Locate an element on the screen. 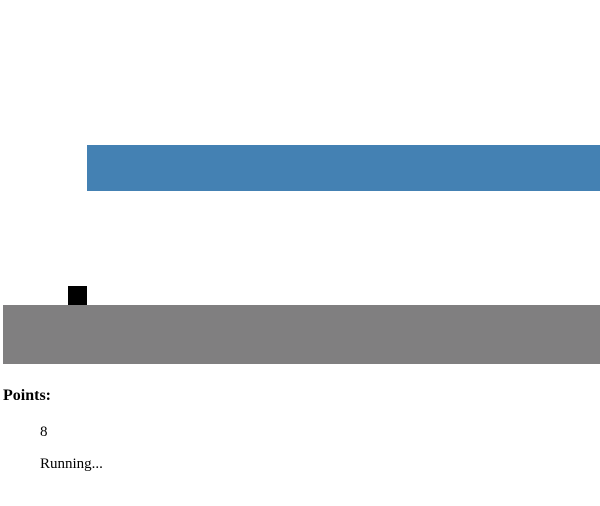 This screenshot has width=600, height=506. obstacle-bar is located at coordinates (343, 168).